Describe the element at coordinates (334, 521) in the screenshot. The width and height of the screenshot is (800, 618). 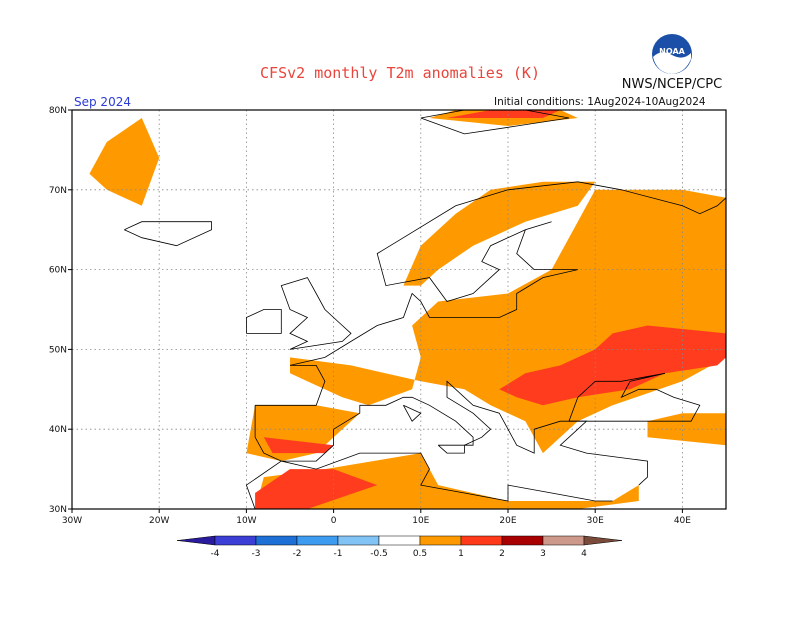
I see `lon-tick-label: 0` at that location.